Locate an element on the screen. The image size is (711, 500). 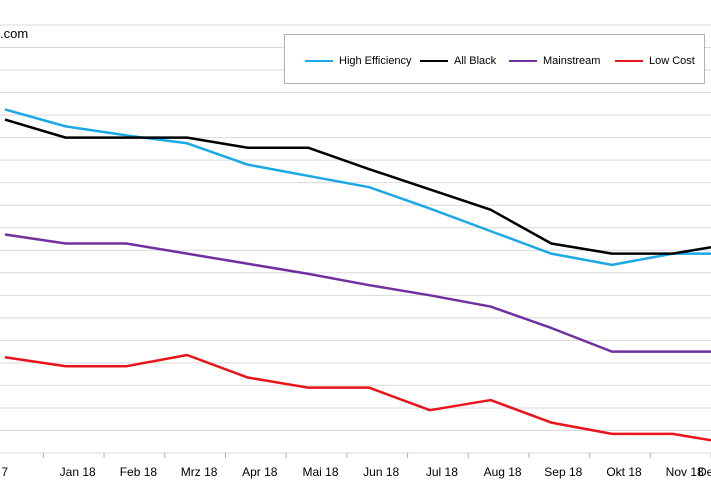
legend-label: All Black is located at coordinates (475, 61).